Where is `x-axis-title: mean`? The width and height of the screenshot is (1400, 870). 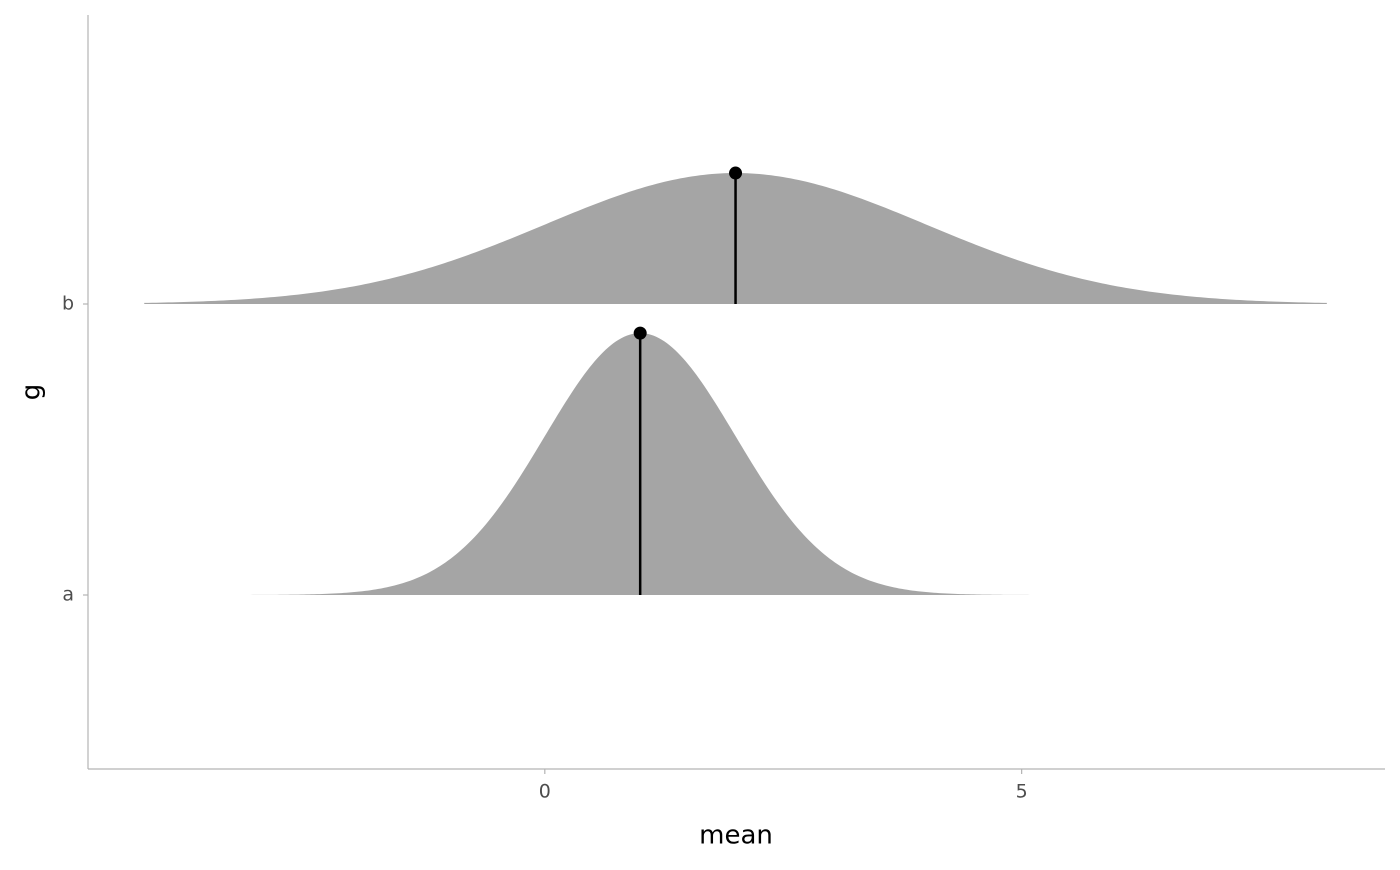
x-axis-title: mean is located at coordinates (736, 836).